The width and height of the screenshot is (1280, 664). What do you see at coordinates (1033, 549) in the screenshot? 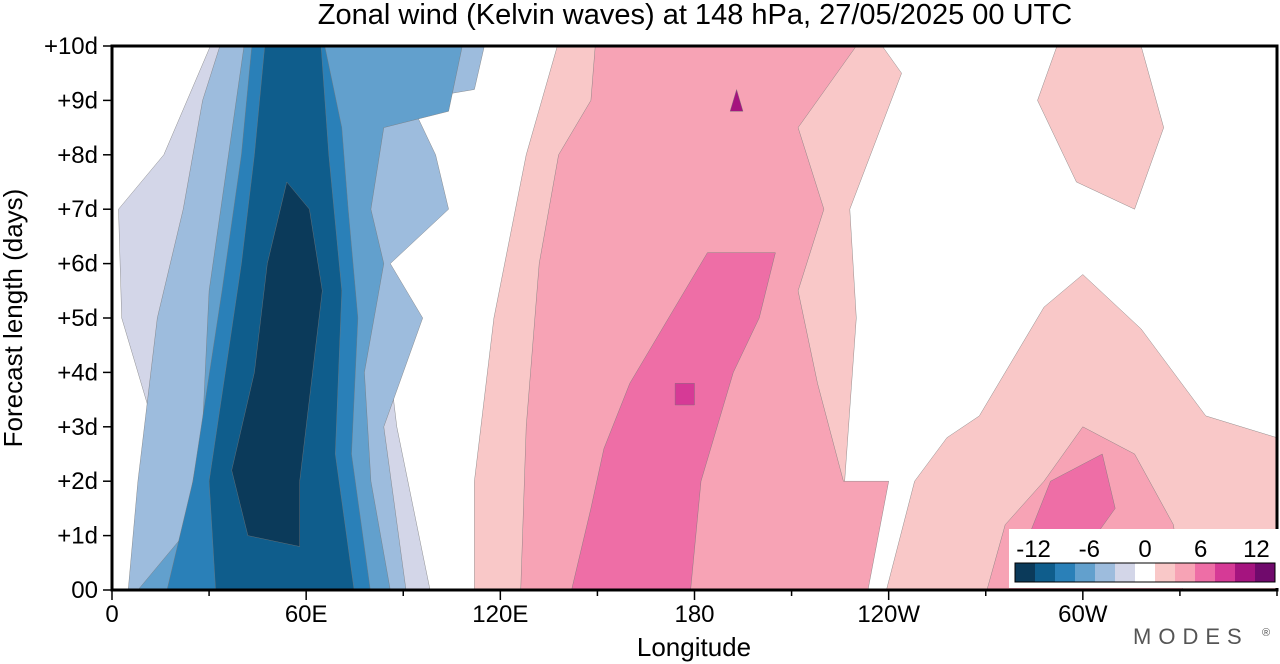
I see `colorbar-label: -12` at bounding box center [1033, 549].